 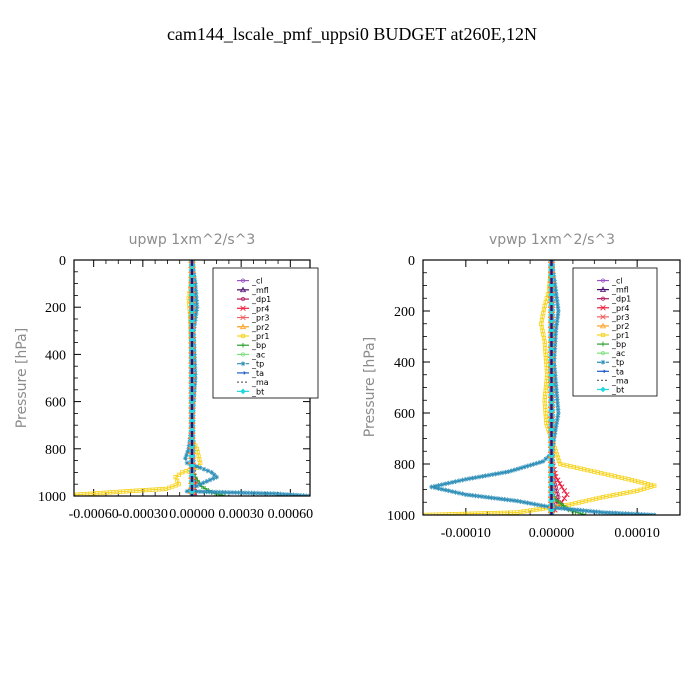 I want to click on legend-item: _ac, so click(x=611, y=353).